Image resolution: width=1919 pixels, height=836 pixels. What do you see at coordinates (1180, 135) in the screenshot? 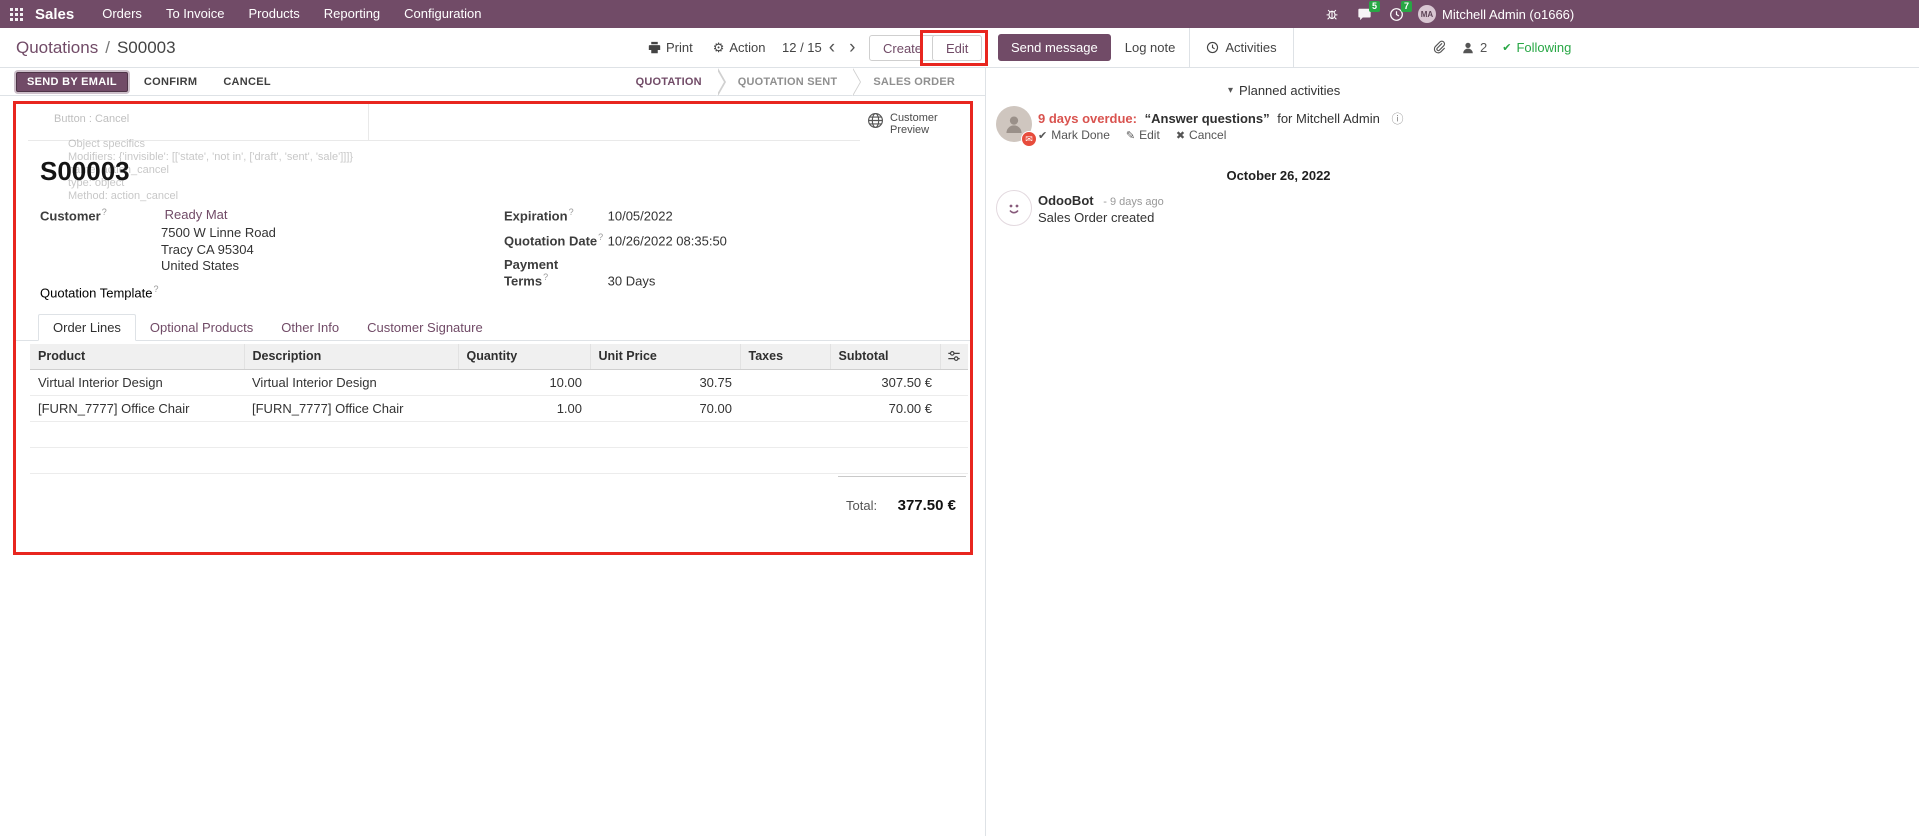
I see `cross-icon: ✖` at bounding box center [1180, 135].